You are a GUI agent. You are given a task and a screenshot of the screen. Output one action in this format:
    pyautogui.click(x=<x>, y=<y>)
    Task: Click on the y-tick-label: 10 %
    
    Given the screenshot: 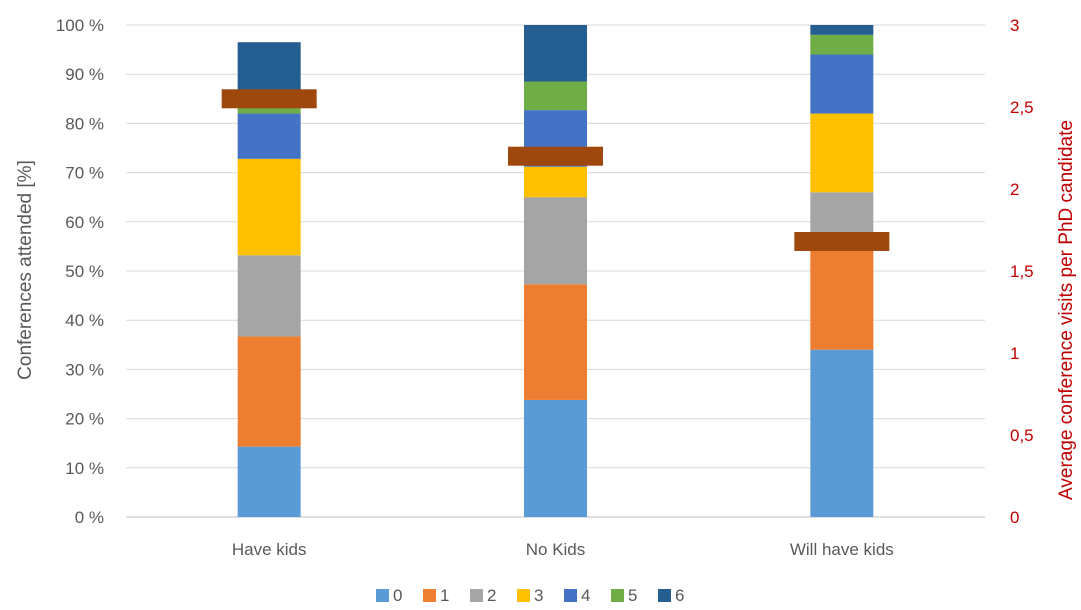 What is the action you would take?
    pyautogui.click(x=84, y=468)
    